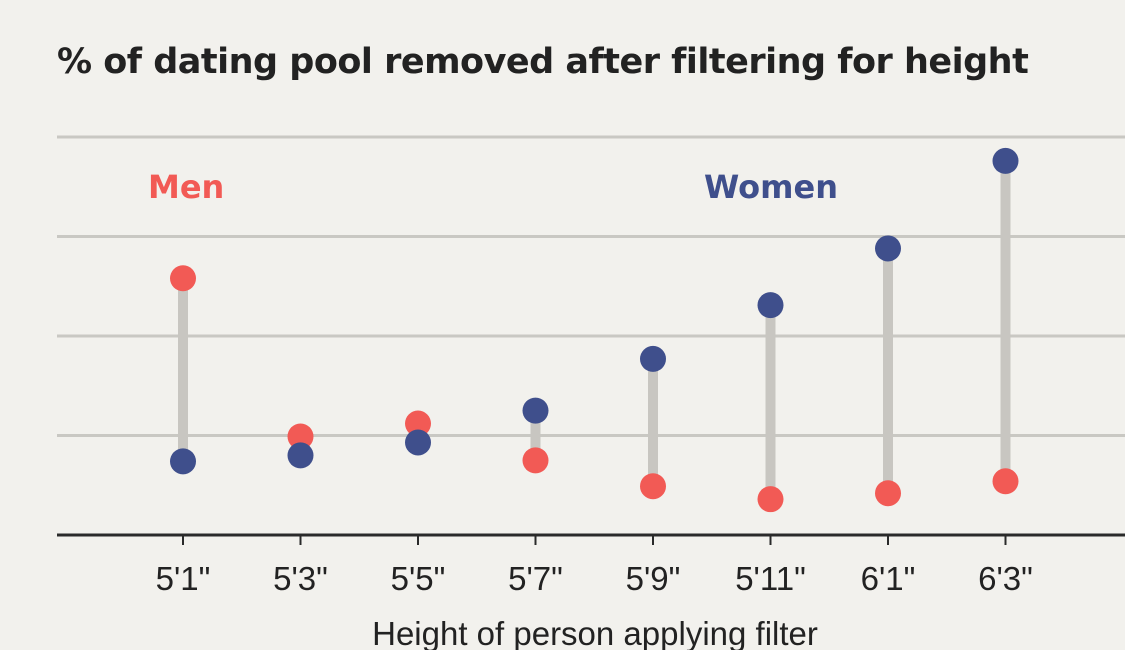  What do you see at coordinates (186, 187) in the screenshot?
I see `series-label-men: Men` at bounding box center [186, 187].